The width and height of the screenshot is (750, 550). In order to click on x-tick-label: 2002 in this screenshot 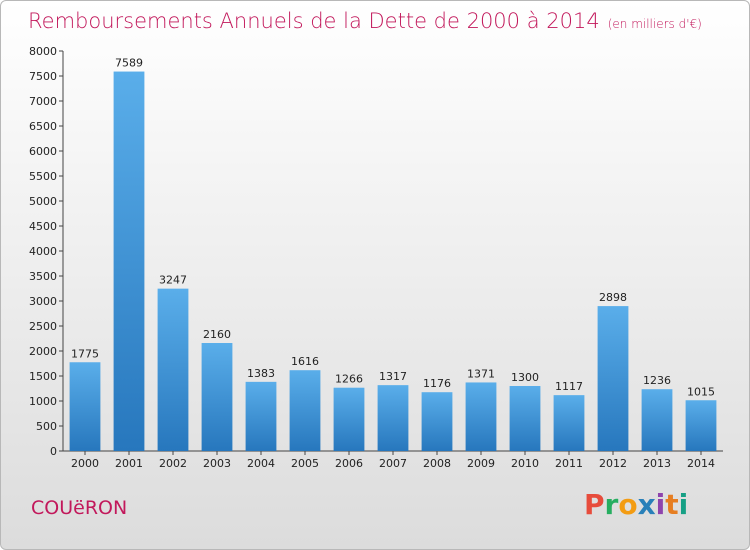, I will do `click(173, 463)`.